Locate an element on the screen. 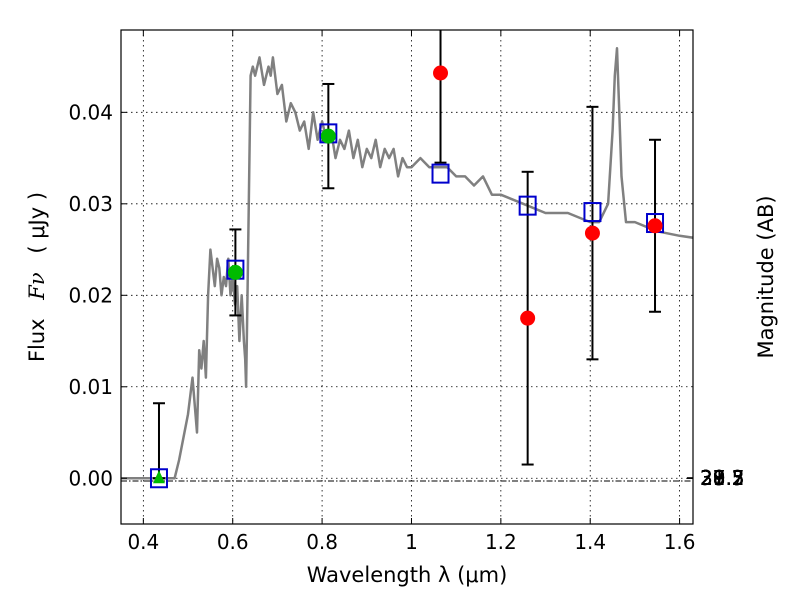 Image resolution: width=800 pixels, height=600 pixels. y2-tick-label: 28.2 is located at coordinates (722, 478).